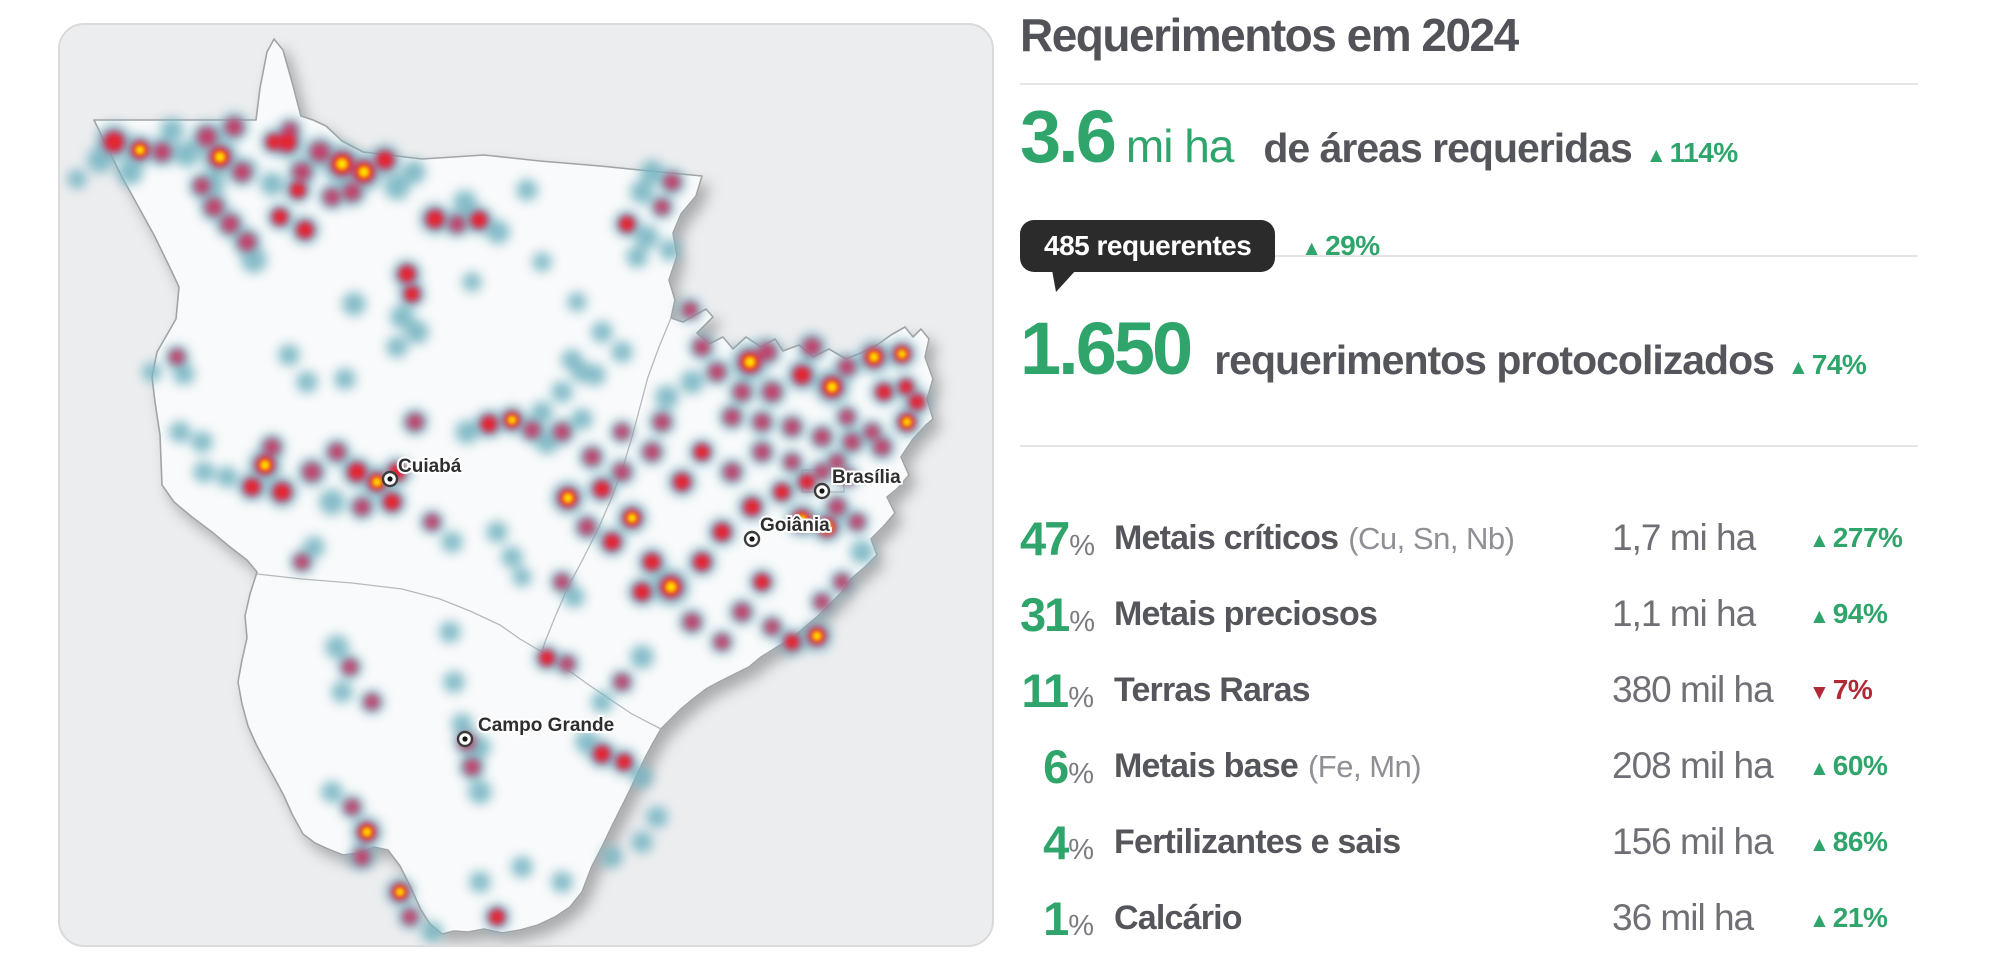 Image resolution: width=2000 pixels, height=957 pixels. I want to click on row-percent: 47%, so click(1058, 538).